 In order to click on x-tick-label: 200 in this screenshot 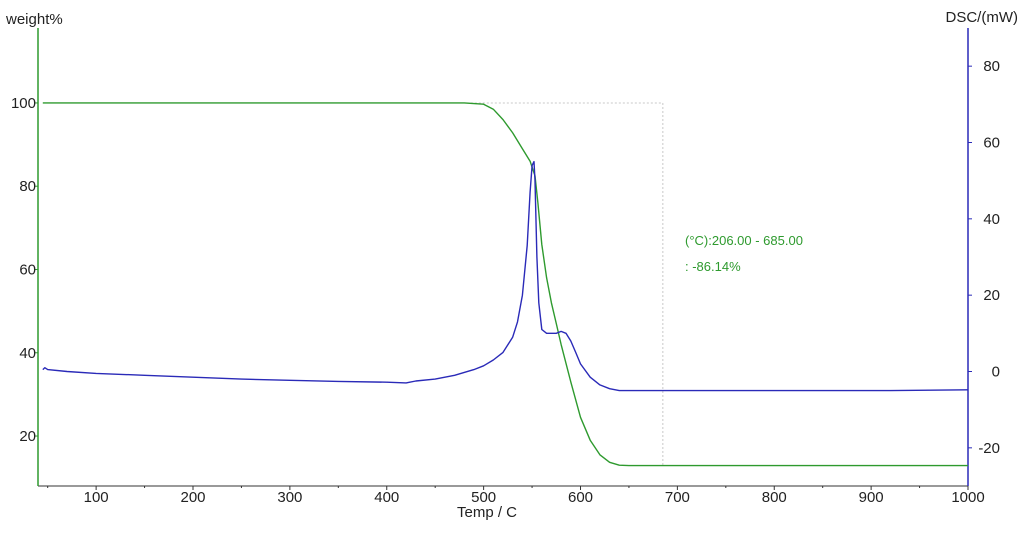, I will do `click(192, 497)`.